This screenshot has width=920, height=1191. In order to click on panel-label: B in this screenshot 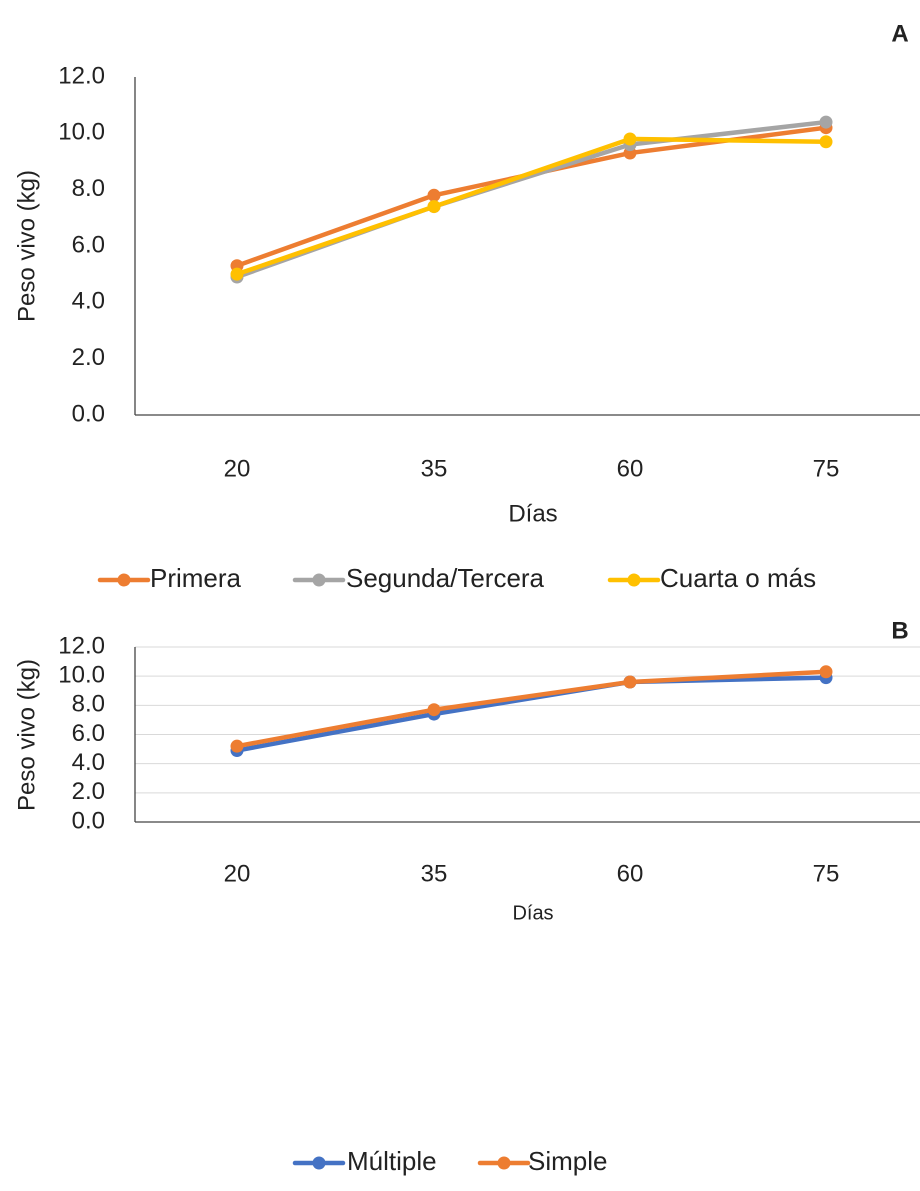, I will do `click(899, 630)`.